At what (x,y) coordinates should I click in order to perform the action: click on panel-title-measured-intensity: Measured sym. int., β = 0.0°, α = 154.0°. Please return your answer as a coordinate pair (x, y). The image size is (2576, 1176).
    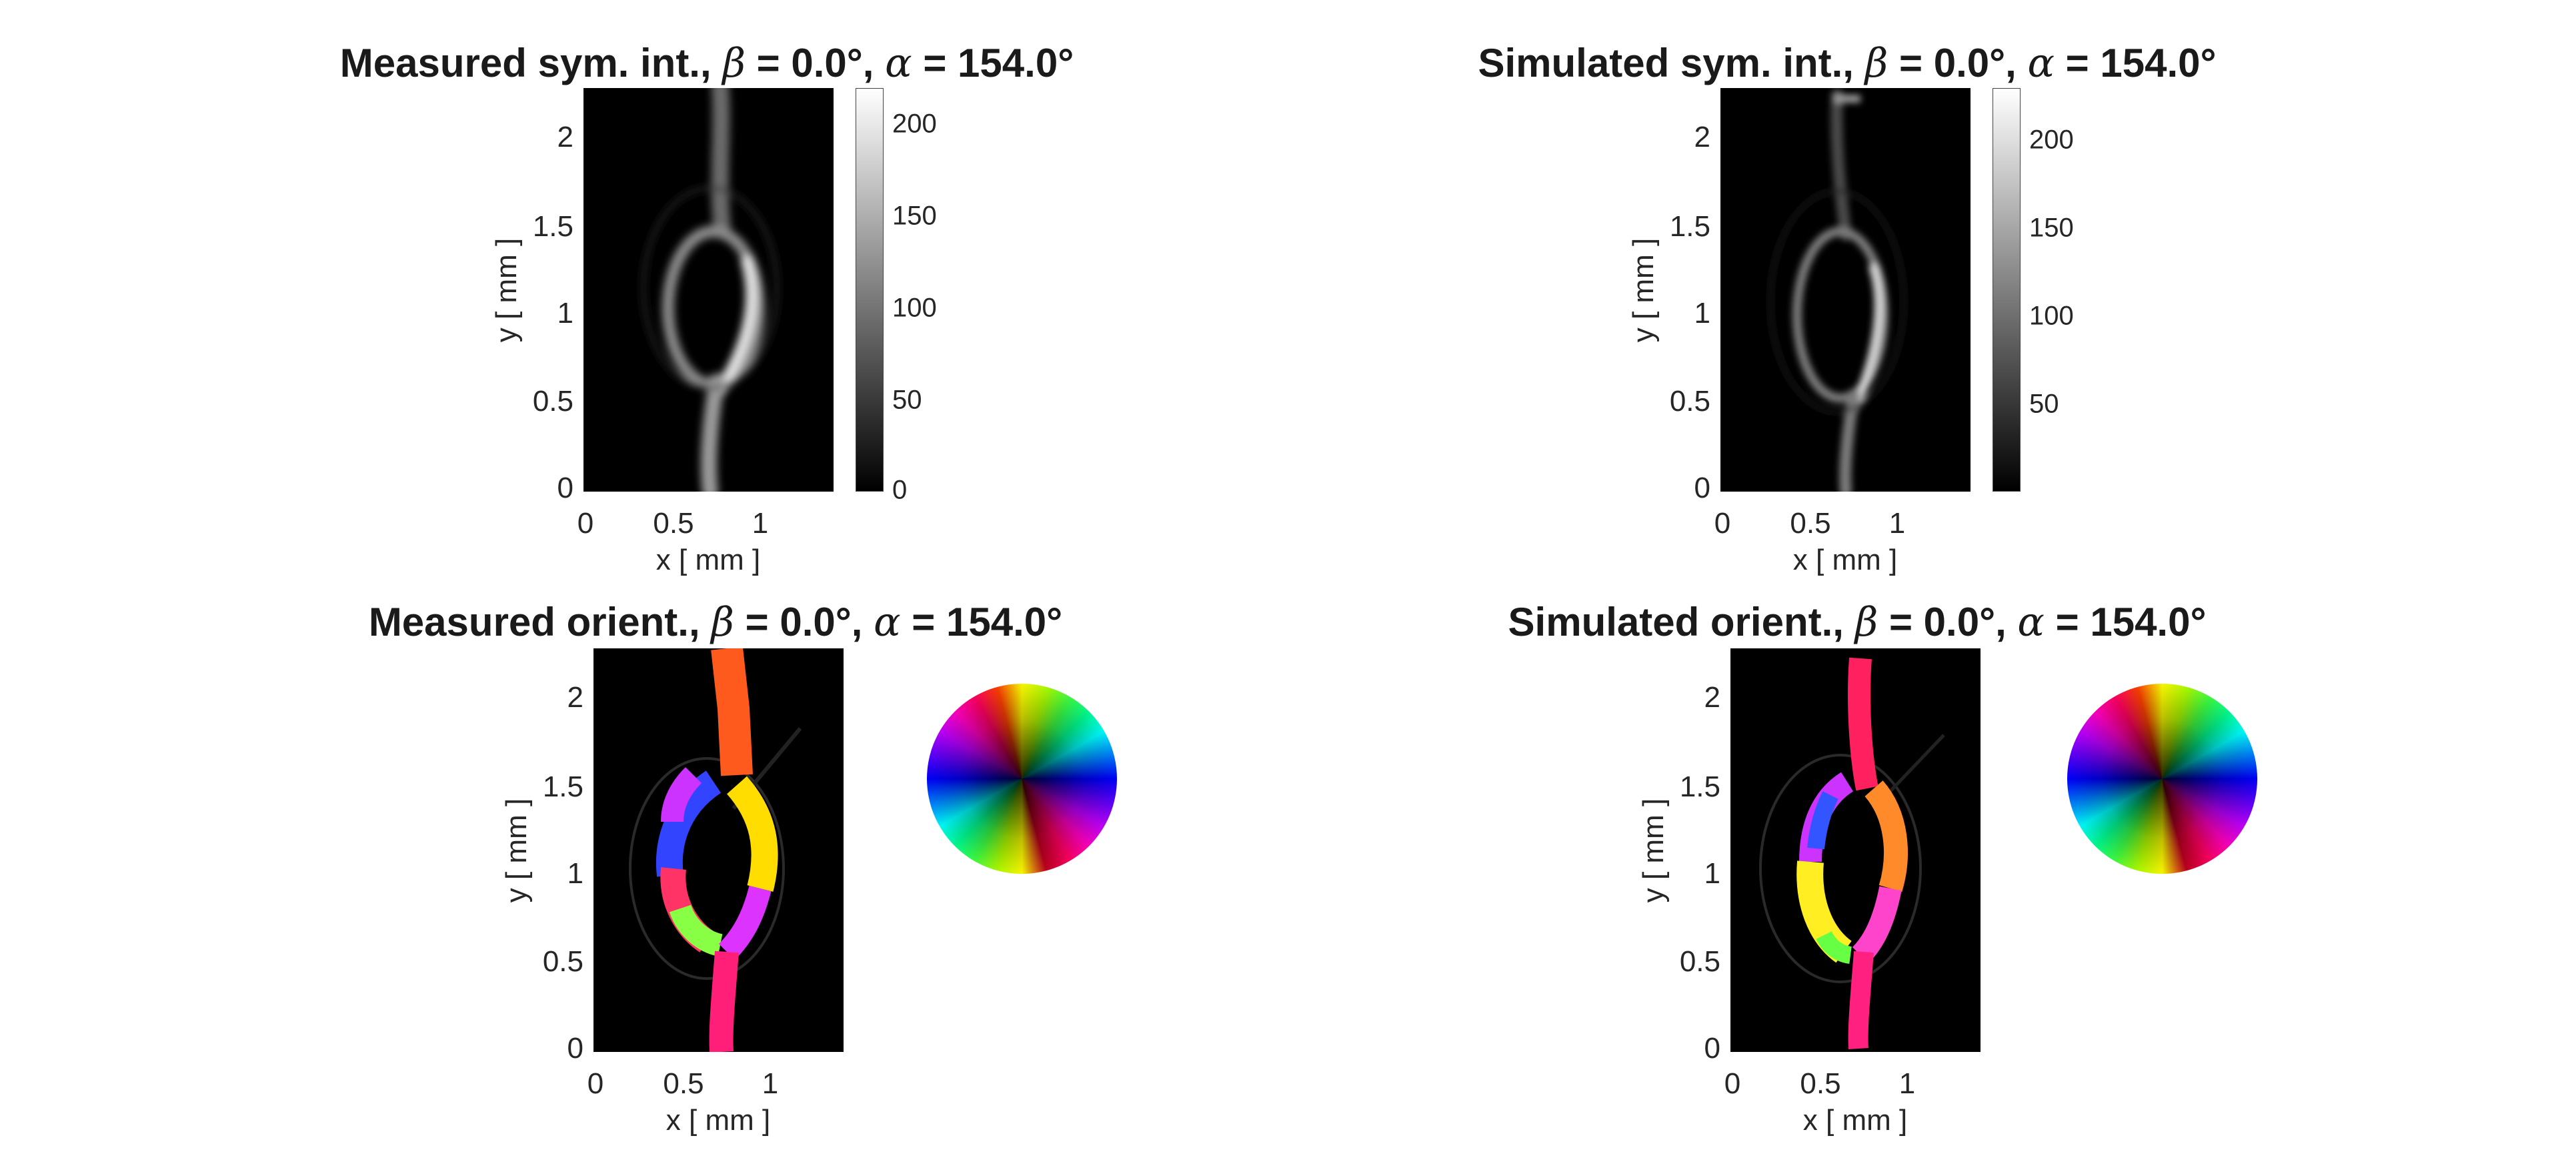
    Looking at the image, I should click on (707, 63).